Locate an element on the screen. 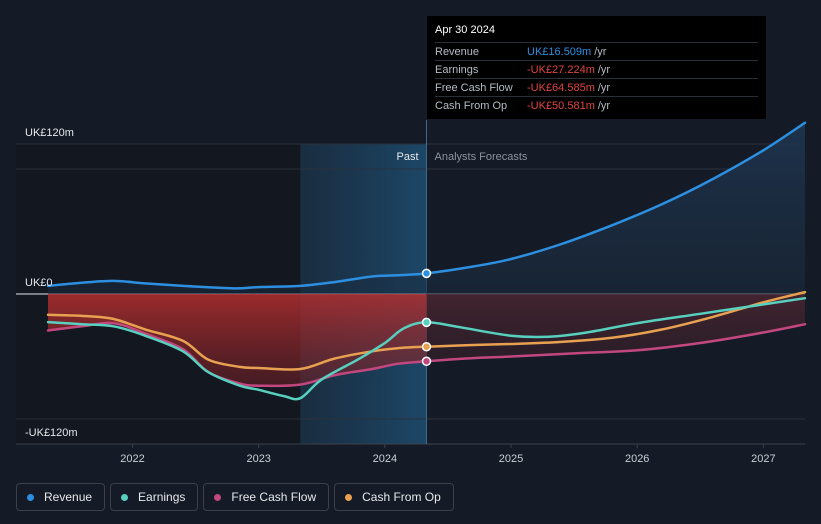 Image resolution: width=821 pixels, height=524 pixels. y-label-bottom: -UK£120m is located at coordinates (51, 433).